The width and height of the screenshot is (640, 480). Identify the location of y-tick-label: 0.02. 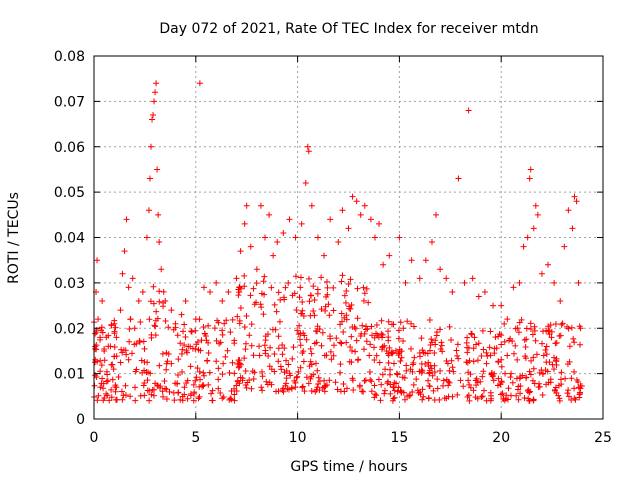
(69, 329).